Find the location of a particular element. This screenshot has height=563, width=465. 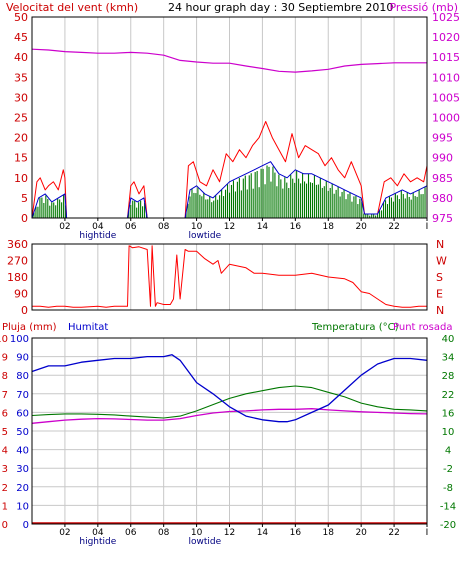

rain-tick-label: 3 is located at coordinates (5, 469).